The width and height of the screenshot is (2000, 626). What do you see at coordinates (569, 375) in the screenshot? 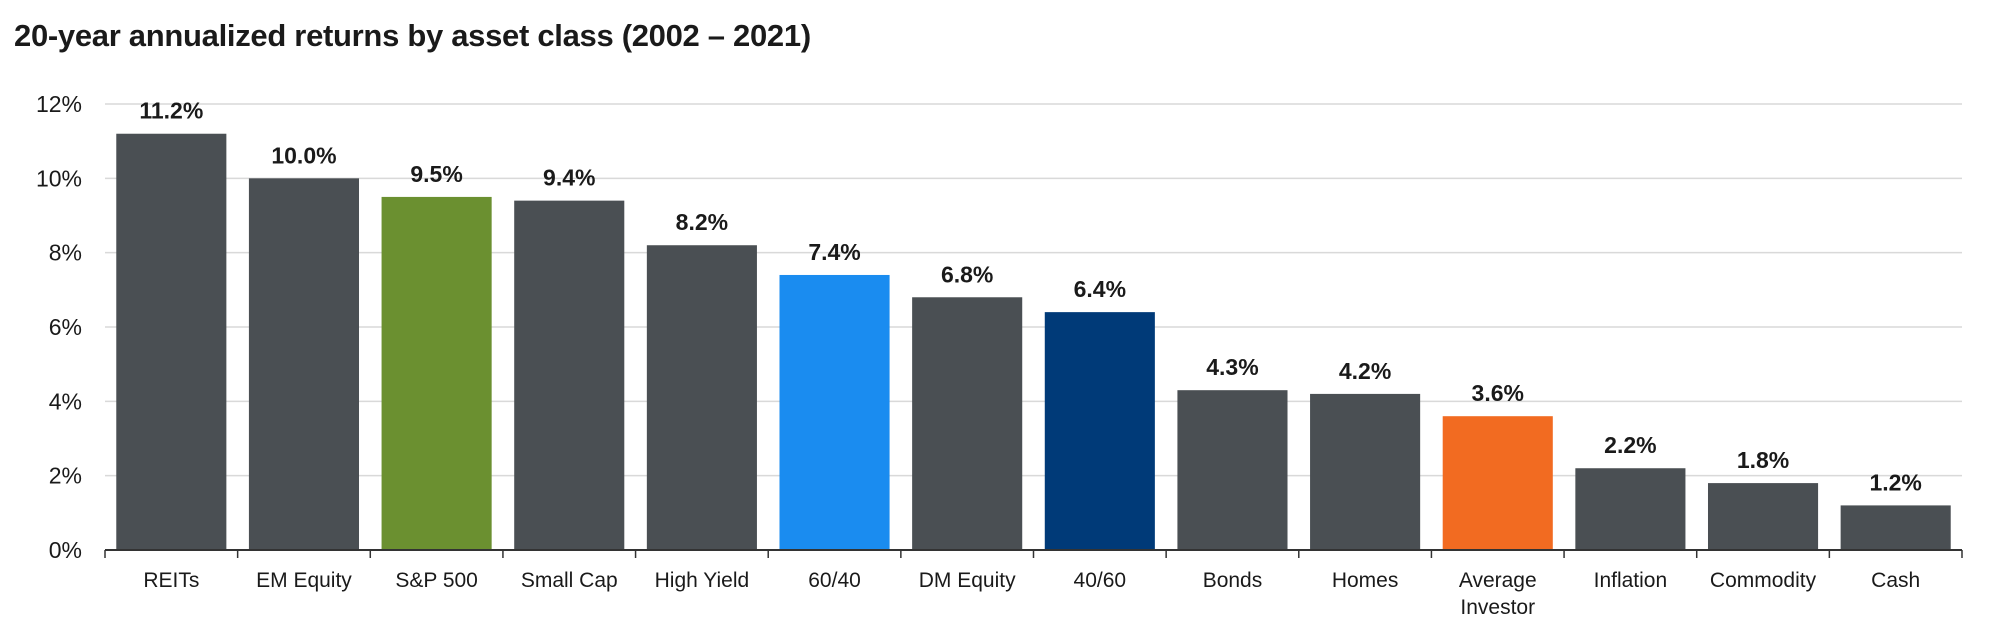
I see `bar-small-cap` at bounding box center [569, 375].